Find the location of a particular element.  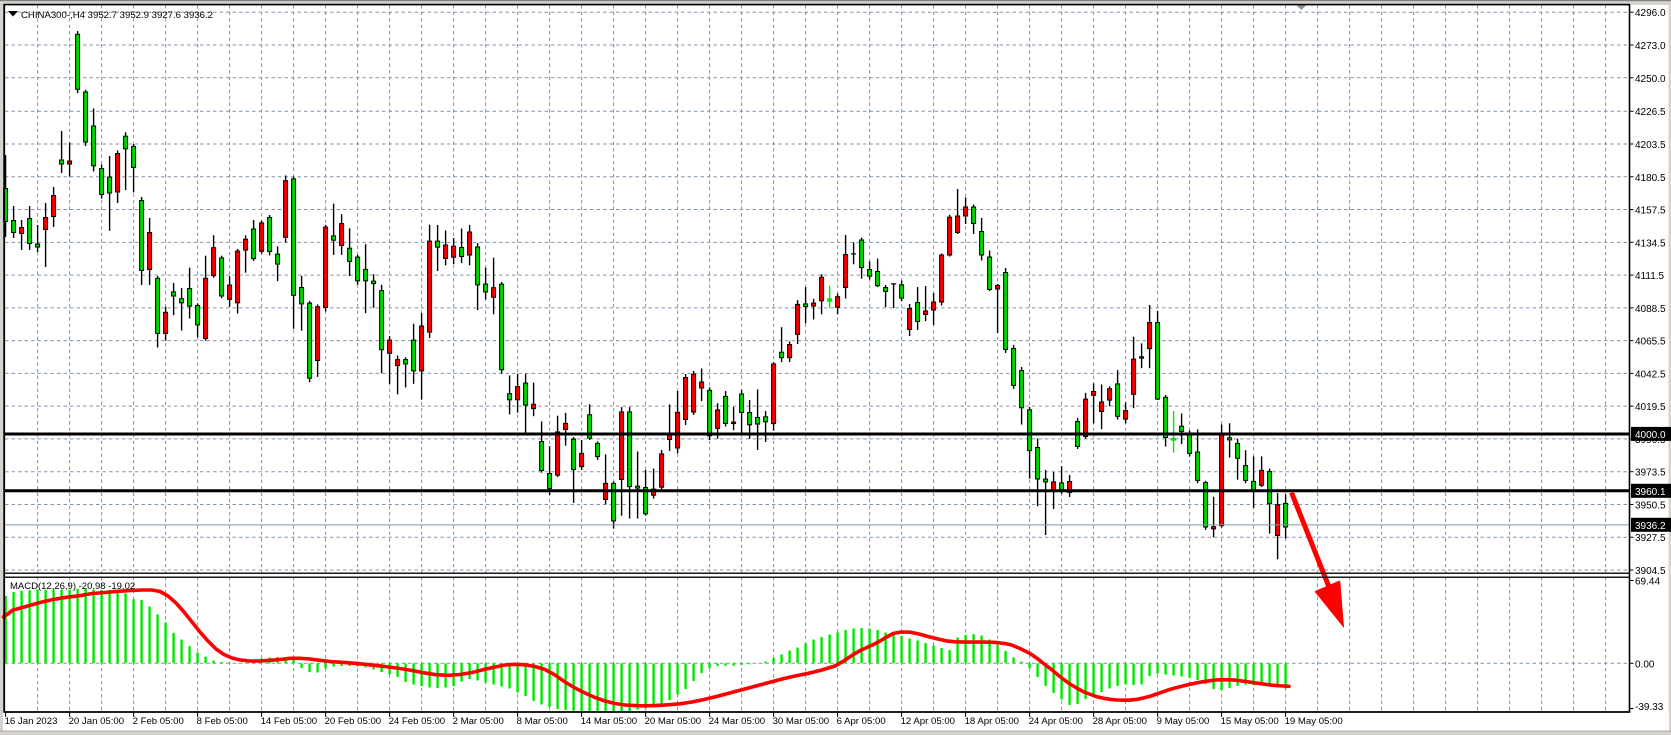

svg-text: 4157.5 is located at coordinates (1650, 211).